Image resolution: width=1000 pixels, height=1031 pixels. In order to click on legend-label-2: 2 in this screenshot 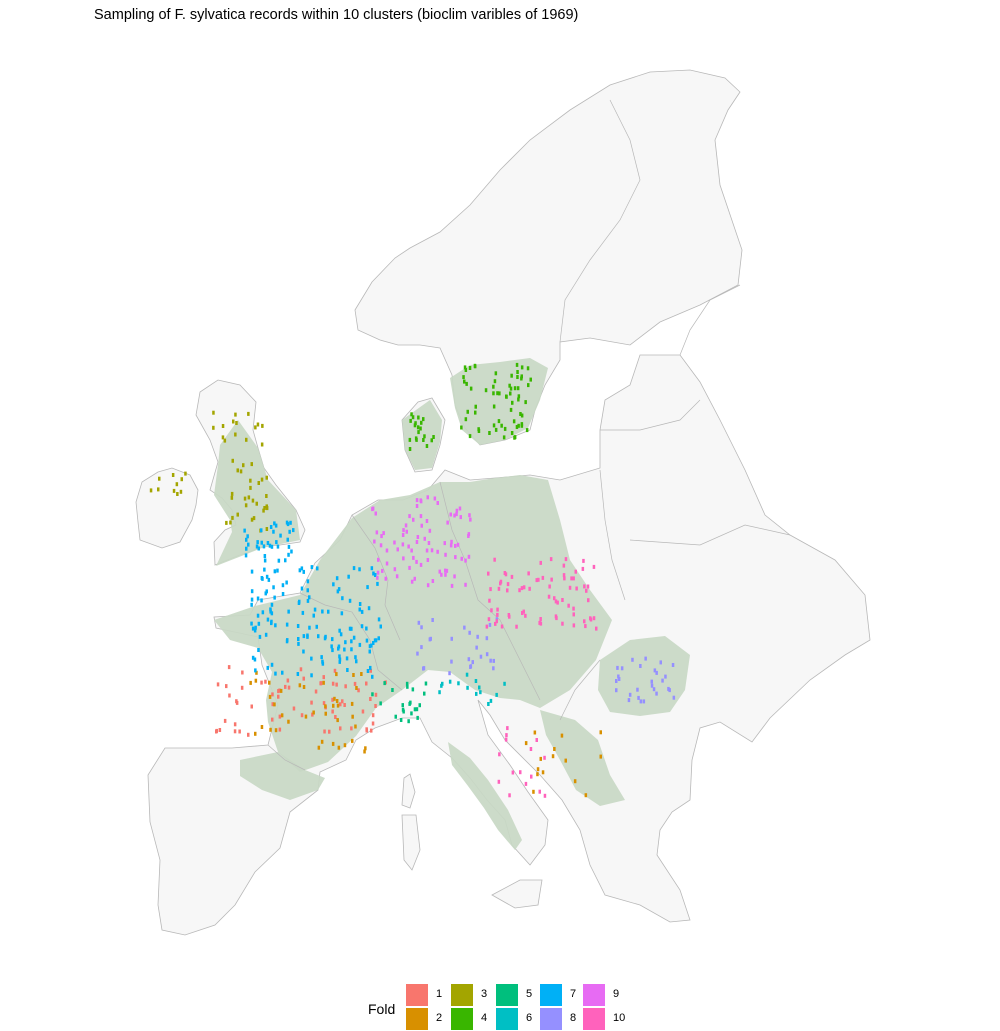, I will do `click(439, 1018)`.